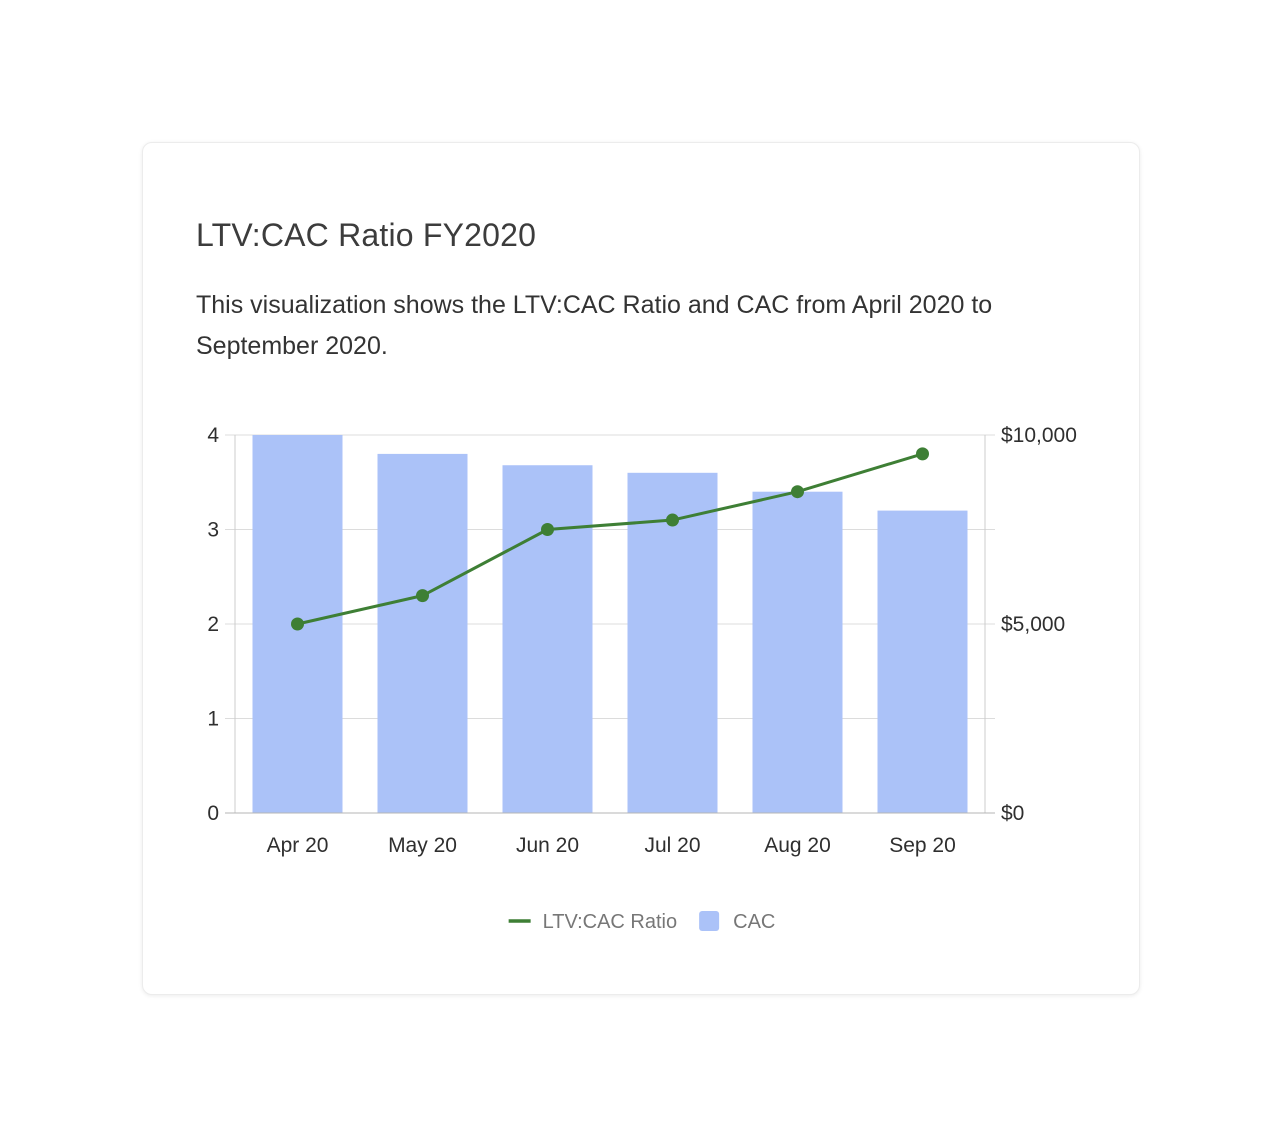  I want to click on chart-title: LTV:CAC Ratio FY2020, so click(366, 235).